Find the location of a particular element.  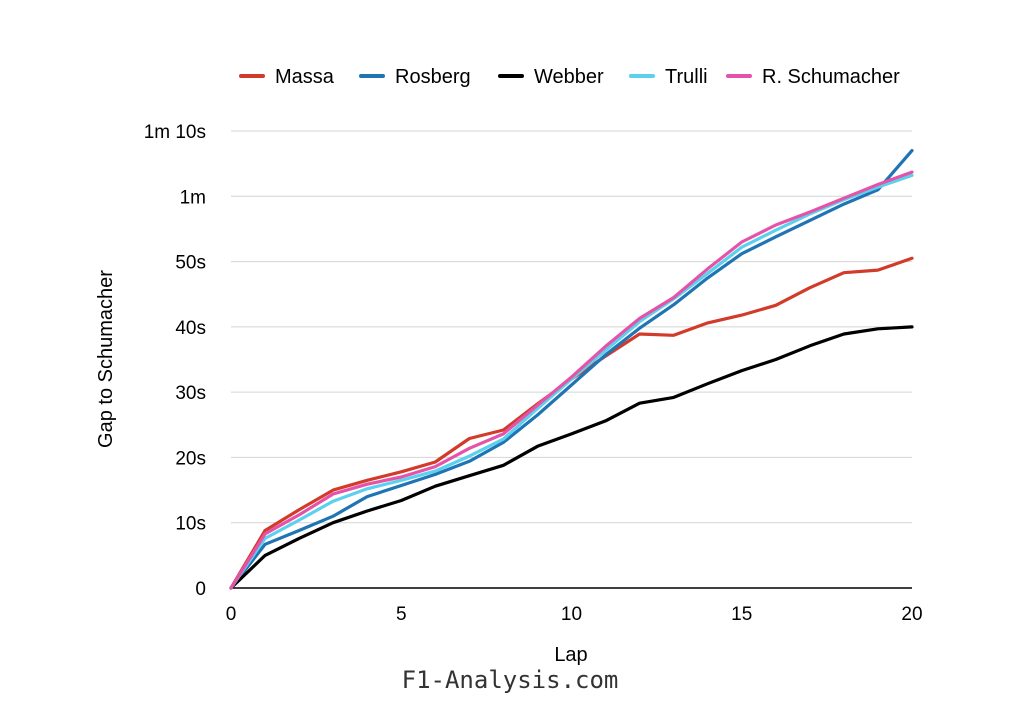

x-tick-label: 20 is located at coordinates (911, 614).